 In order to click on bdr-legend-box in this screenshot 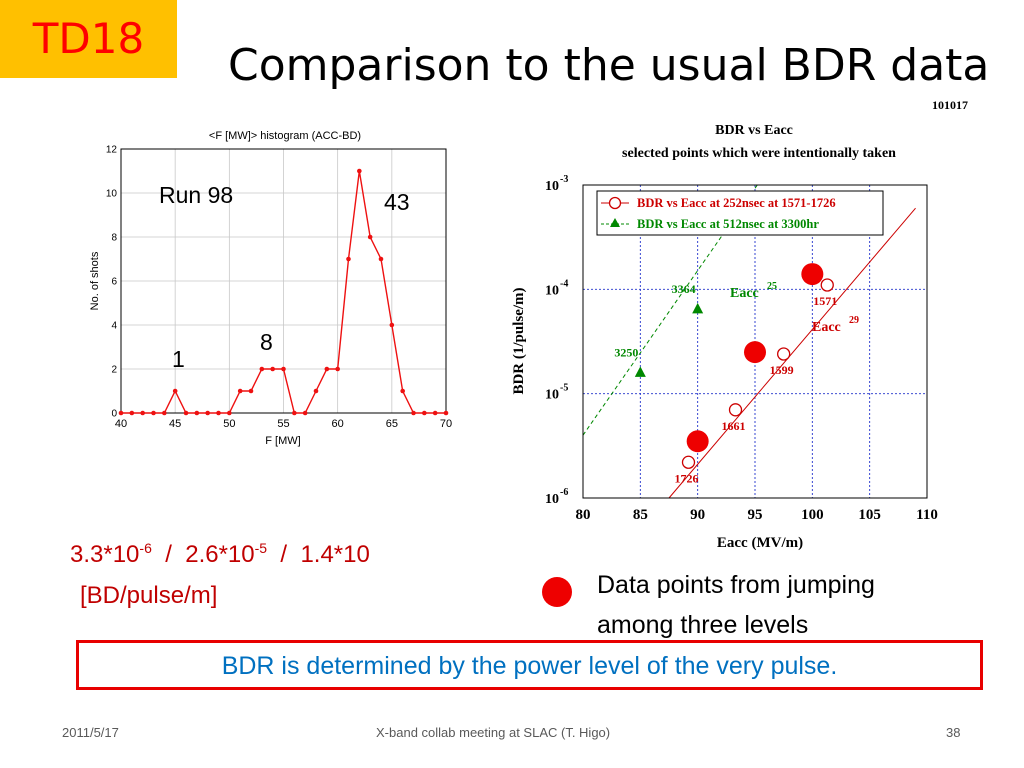, I will do `click(740, 213)`.